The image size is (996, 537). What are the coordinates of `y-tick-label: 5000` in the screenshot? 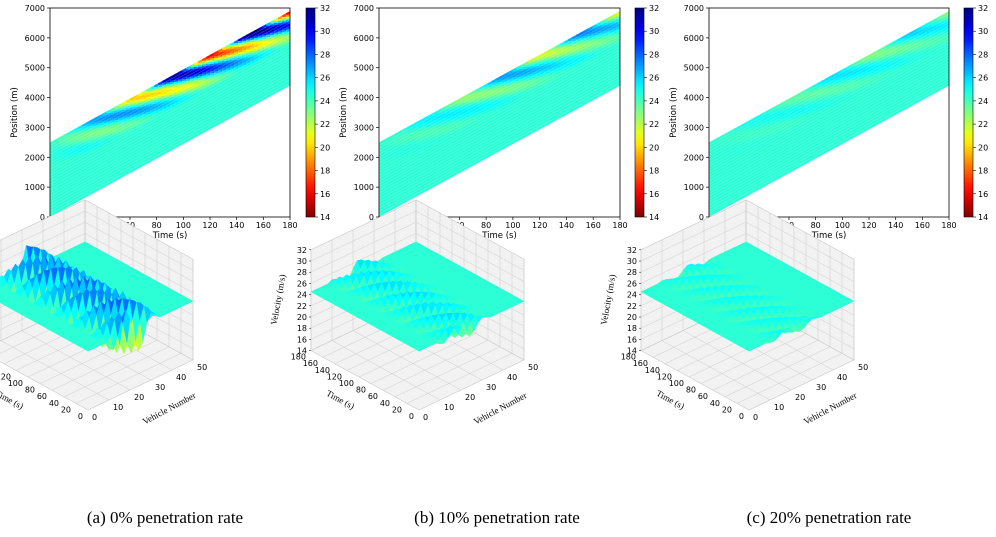 It's located at (35, 68).